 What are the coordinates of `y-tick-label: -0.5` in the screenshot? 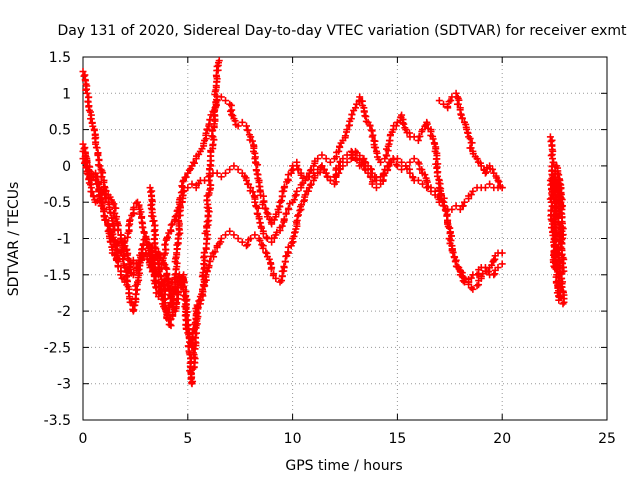 It's located at (57, 203).